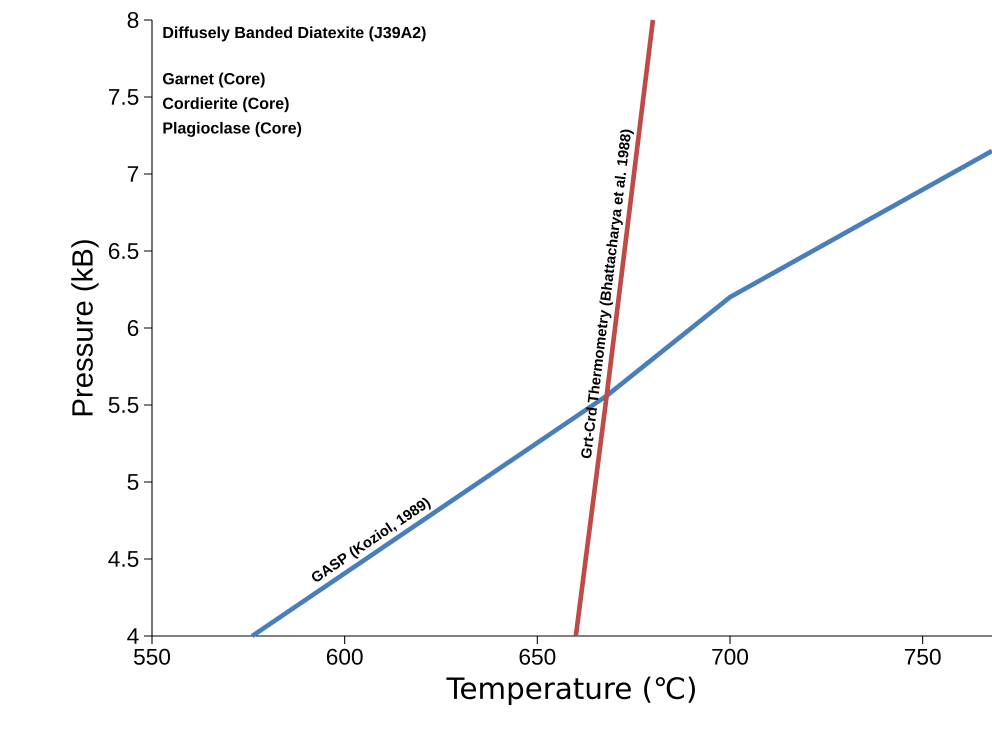 Image resolution: width=992 pixels, height=753 pixels. Describe the element at coordinates (133, 174) in the screenshot. I see `y-tick-label: 7` at that location.